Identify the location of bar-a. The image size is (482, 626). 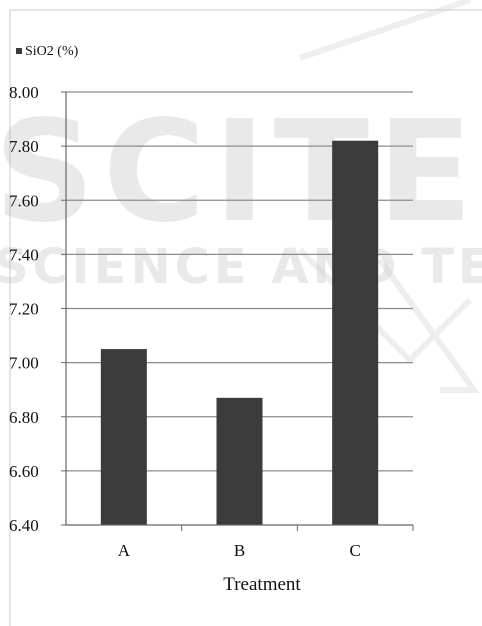
(123, 437).